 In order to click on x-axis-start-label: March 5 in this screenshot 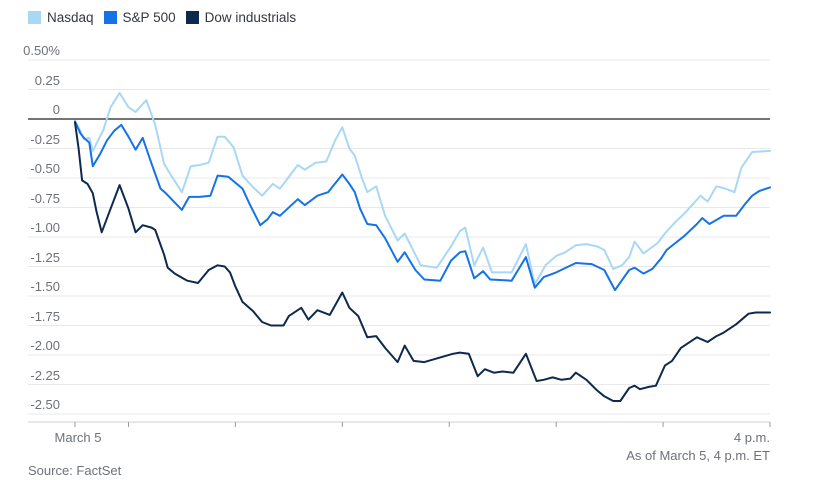, I will do `click(78, 437)`.